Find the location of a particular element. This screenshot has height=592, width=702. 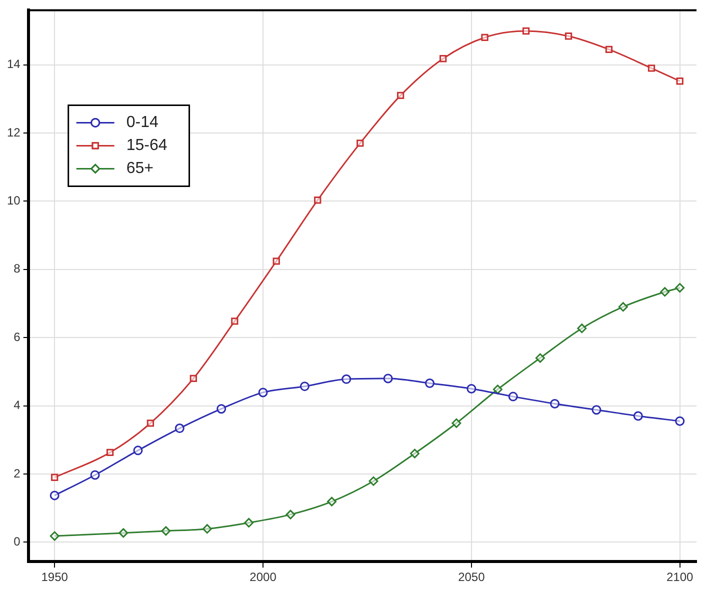

legend-label: 65+ is located at coordinates (140, 169).